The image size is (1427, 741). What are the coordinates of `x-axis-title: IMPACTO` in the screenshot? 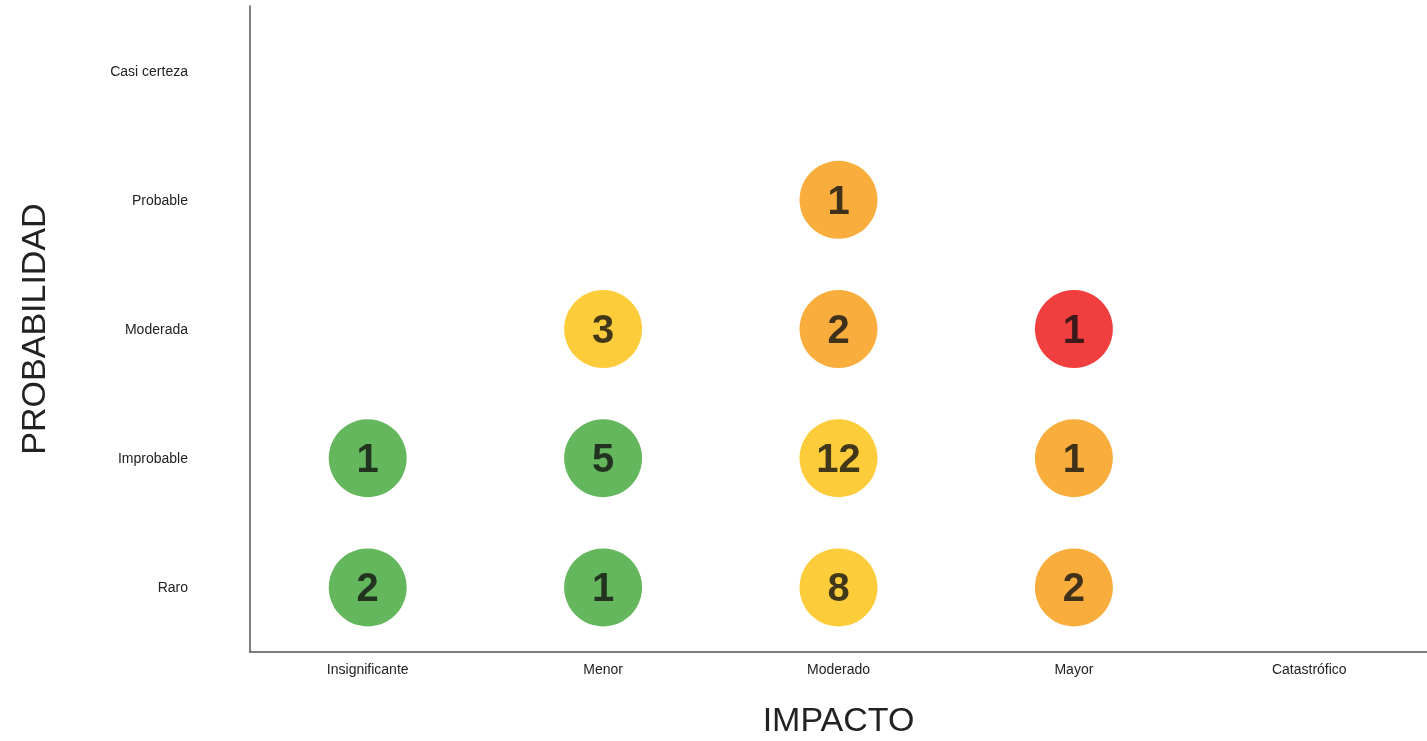 It's located at (838, 719).